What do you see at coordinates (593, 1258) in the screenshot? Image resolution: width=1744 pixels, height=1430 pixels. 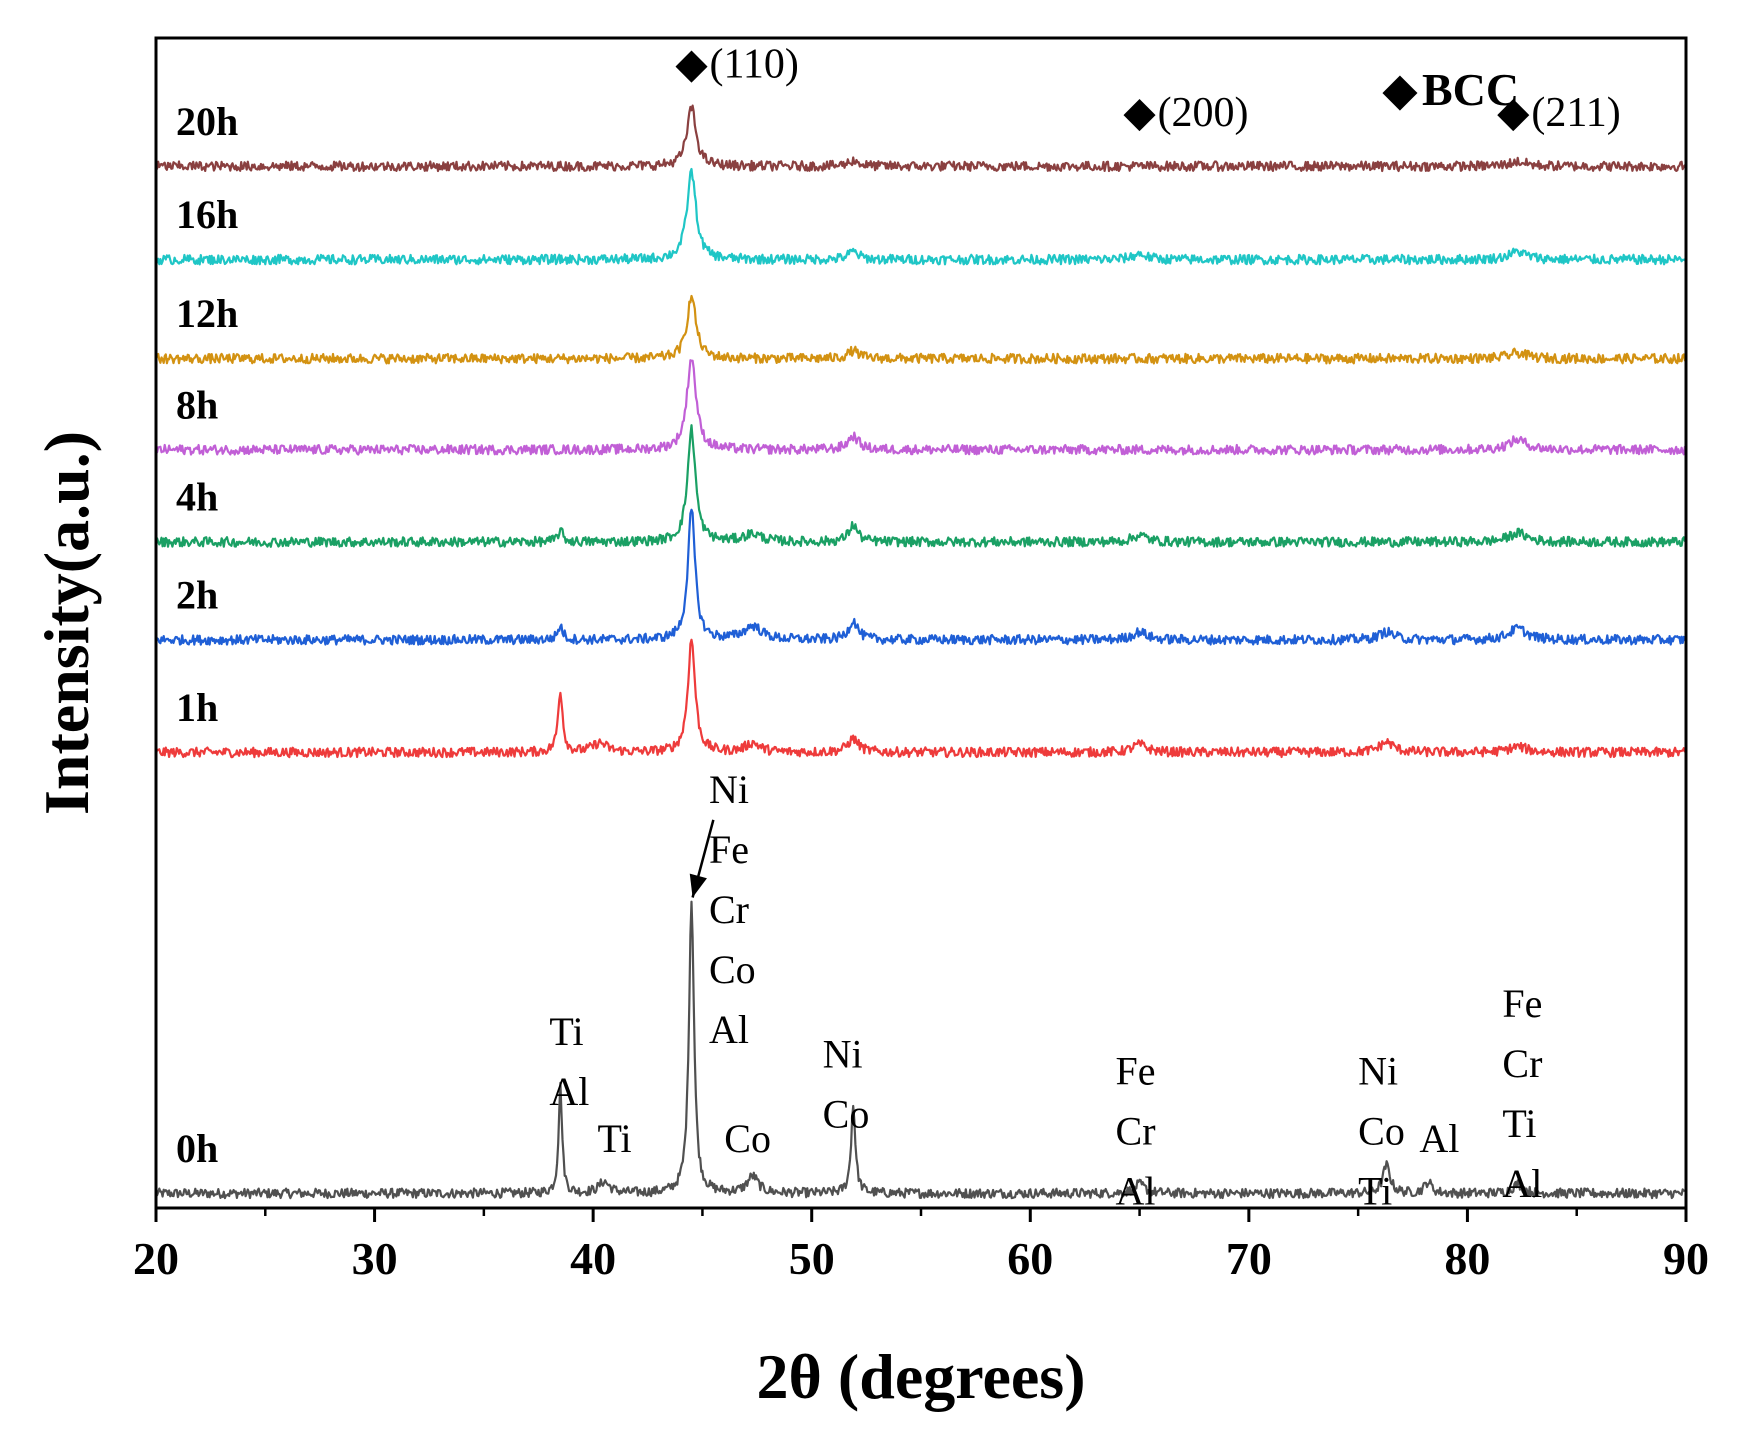 I see `x-tick-label-40: 40` at bounding box center [593, 1258].